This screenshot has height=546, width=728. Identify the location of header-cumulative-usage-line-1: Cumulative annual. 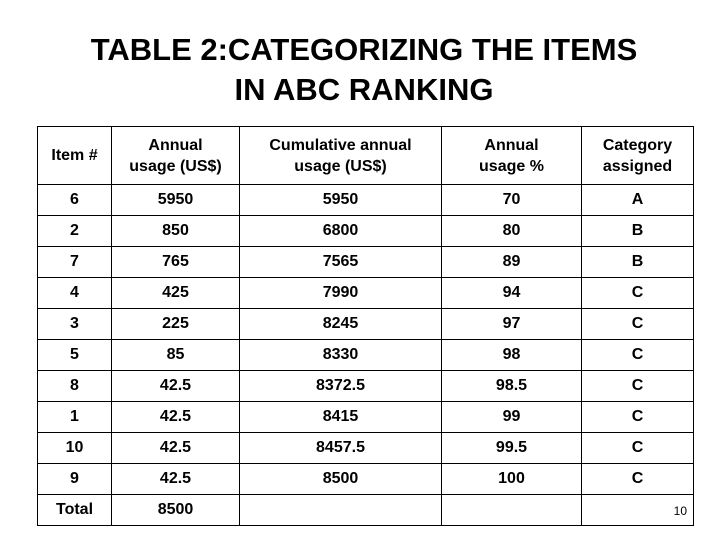
(340, 145).